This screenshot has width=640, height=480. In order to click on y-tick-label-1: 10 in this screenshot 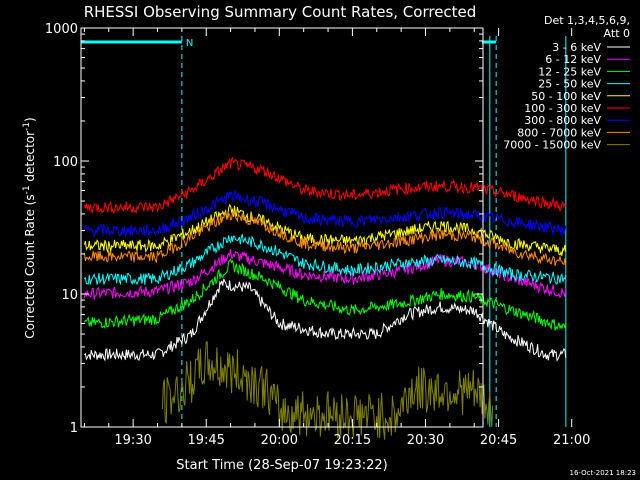, I will do `click(69, 295)`.